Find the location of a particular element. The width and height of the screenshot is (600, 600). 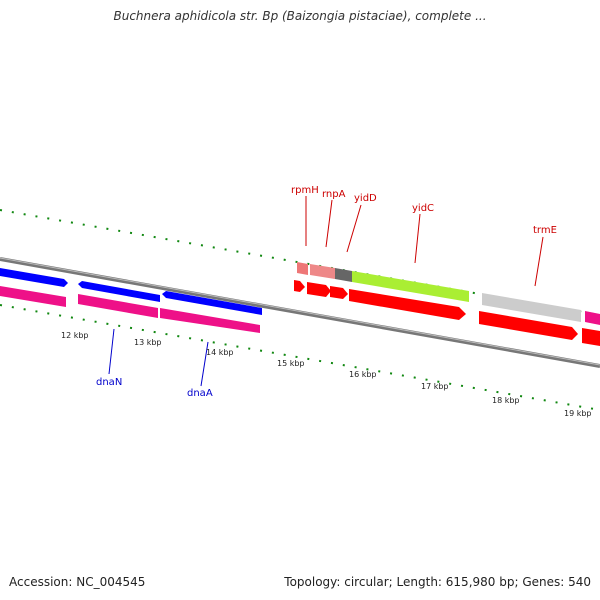

cds-yidD is located at coordinates (339, 292).